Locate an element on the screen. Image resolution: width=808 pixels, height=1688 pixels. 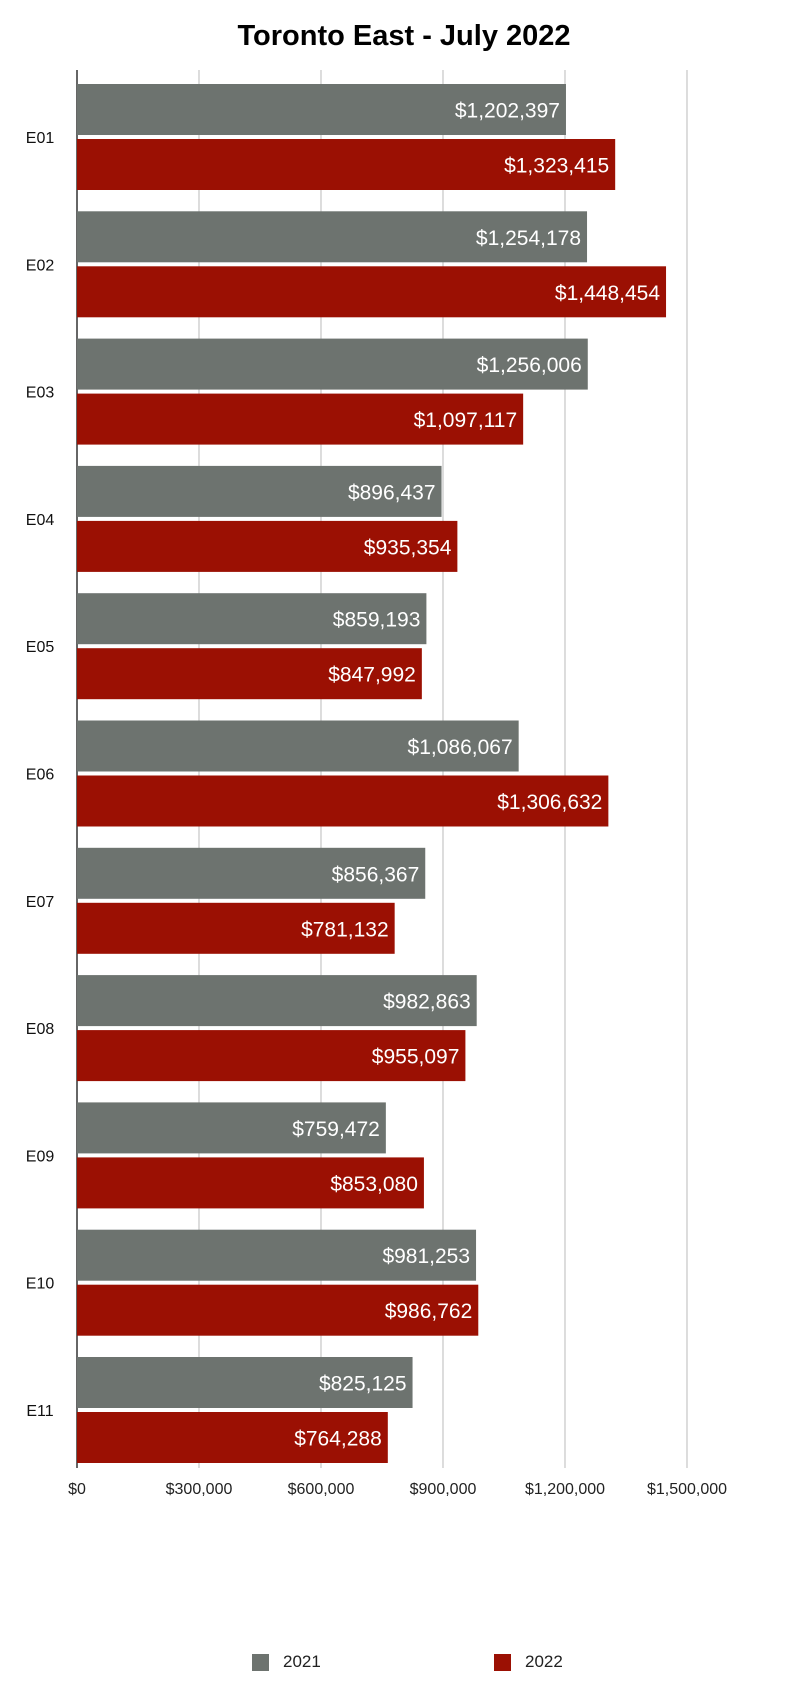
category-label: E01 is located at coordinates (40, 138).